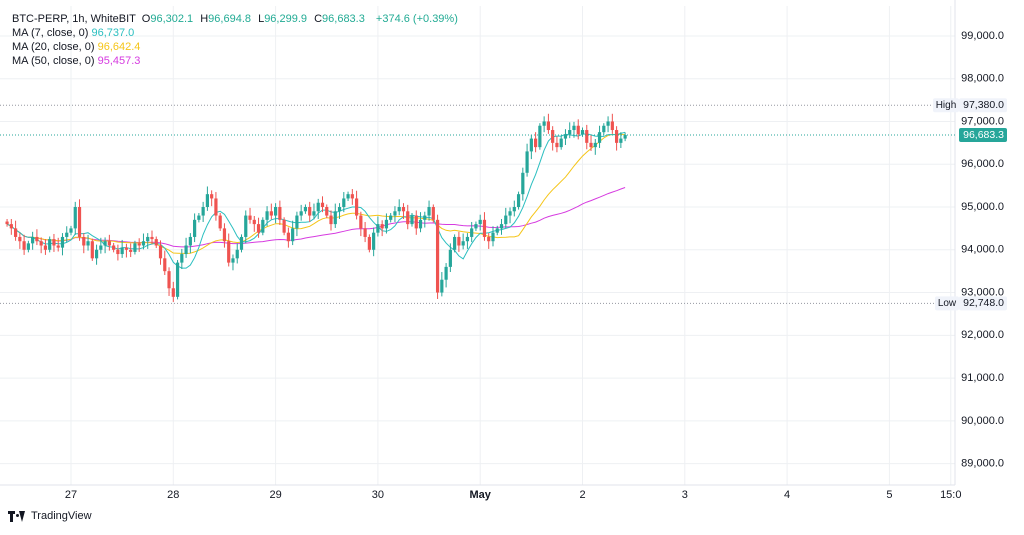  Describe the element at coordinates (119, 61) in the screenshot. I see `ma50-value: 95,457.3` at that location.